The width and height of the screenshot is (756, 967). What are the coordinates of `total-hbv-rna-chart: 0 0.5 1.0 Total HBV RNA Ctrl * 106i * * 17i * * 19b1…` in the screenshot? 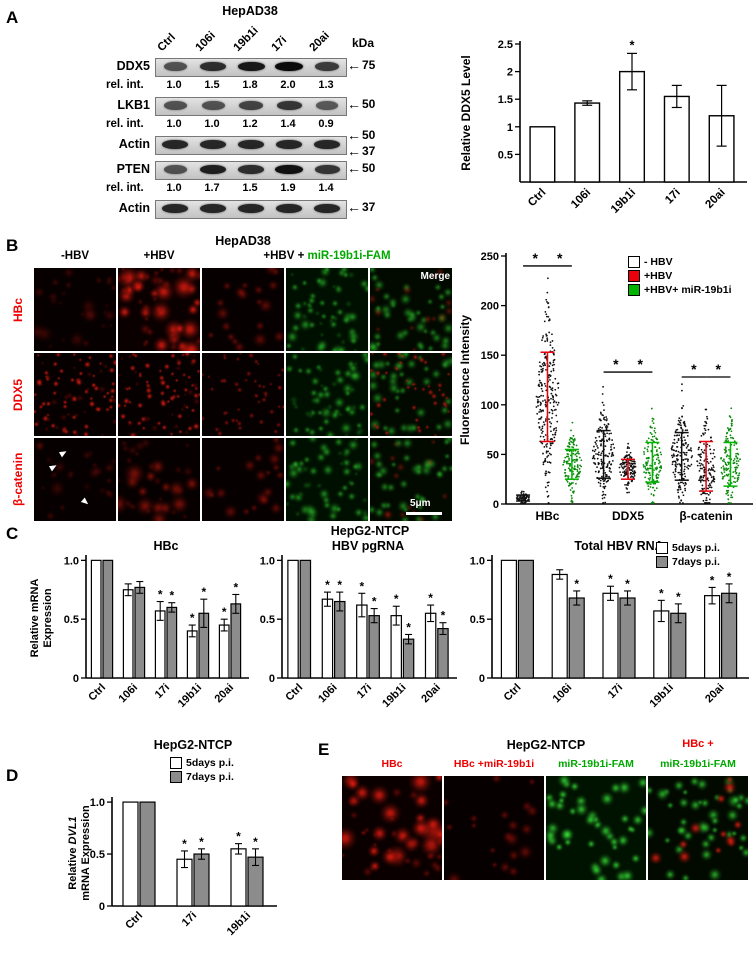 It's located at (609, 624).